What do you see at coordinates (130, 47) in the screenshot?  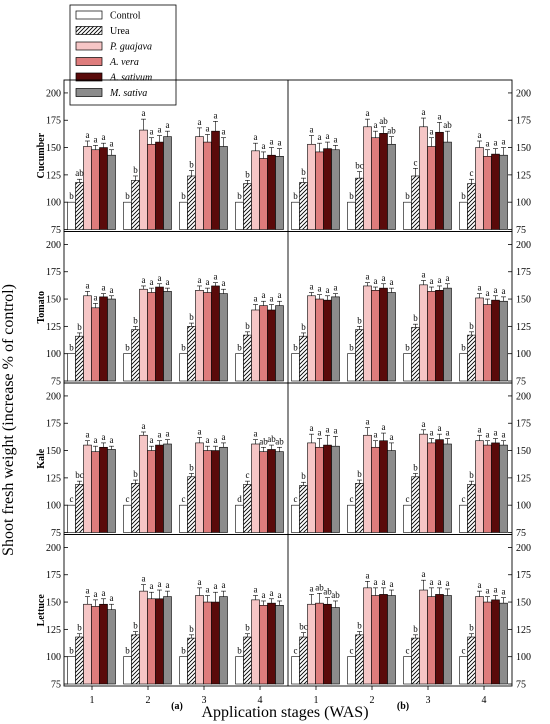 I see `legend-label-2: P. guajava` at bounding box center [130, 47].